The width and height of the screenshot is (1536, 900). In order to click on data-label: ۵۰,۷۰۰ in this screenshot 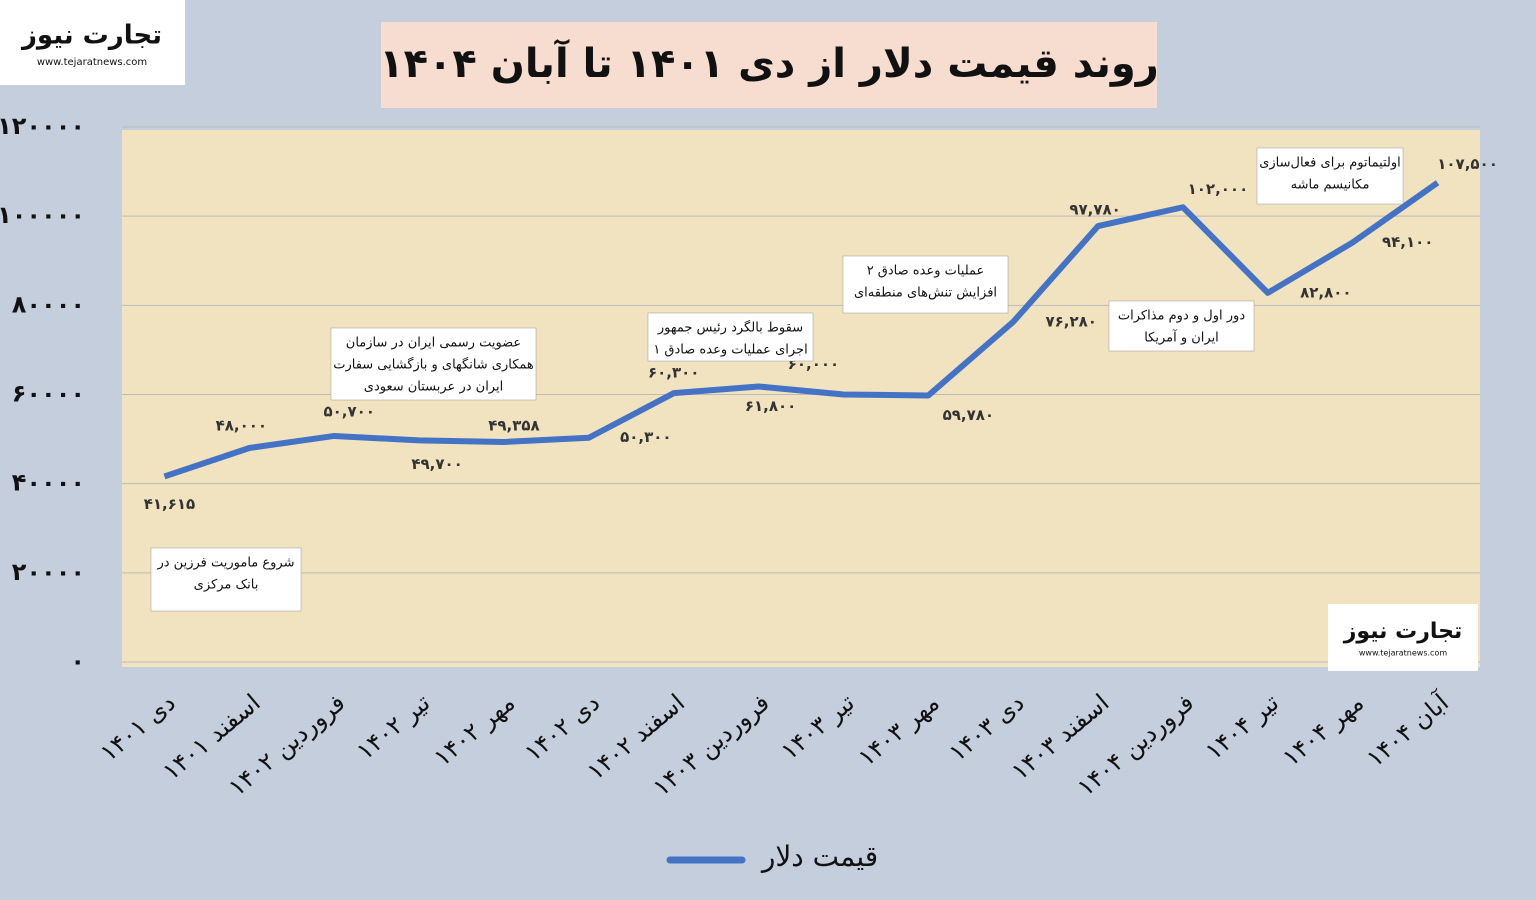, I will do `click(348, 411)`.